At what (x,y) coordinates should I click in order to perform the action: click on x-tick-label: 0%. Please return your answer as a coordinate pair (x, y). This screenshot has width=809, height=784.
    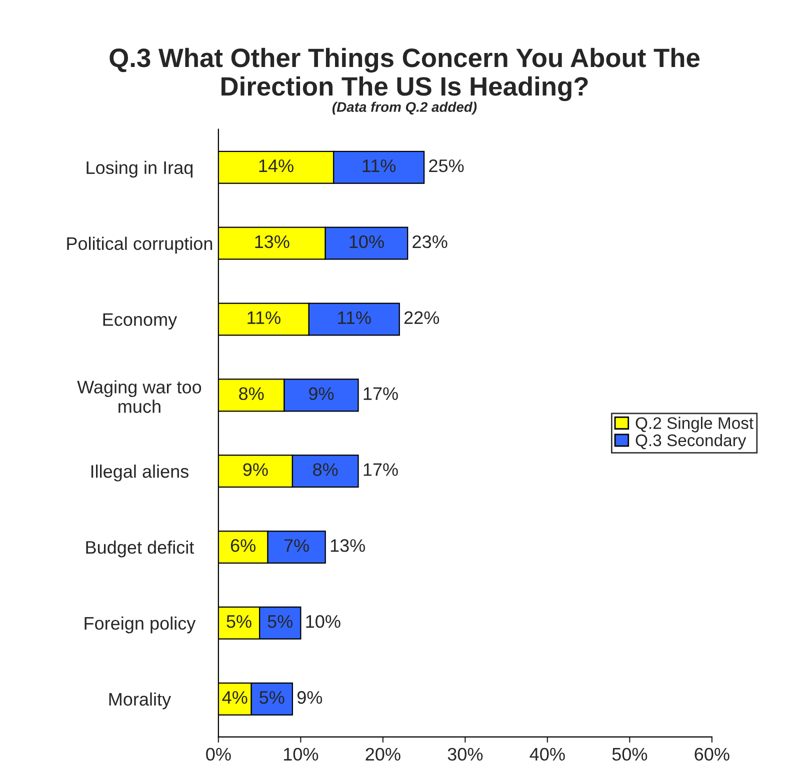
    Looking at the image, I should click on (218, 754).